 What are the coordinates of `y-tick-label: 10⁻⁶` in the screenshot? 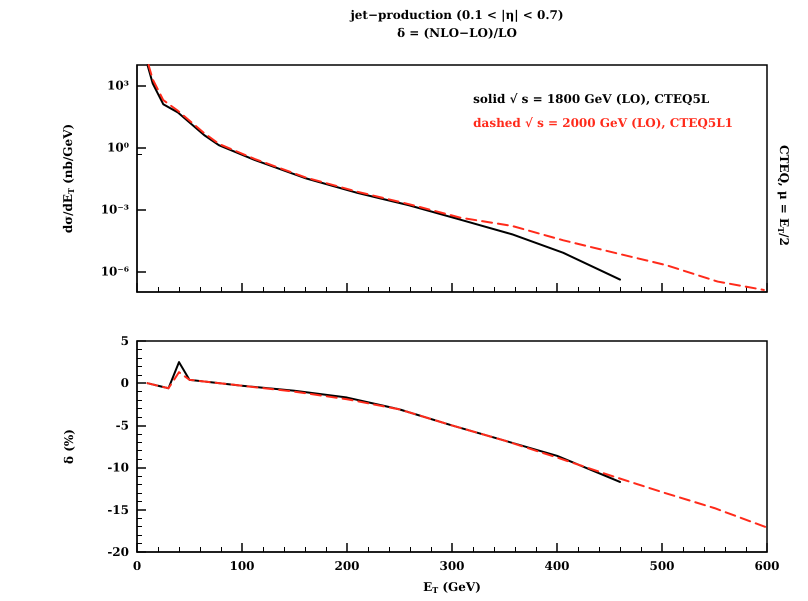 It's located at (114, 271).